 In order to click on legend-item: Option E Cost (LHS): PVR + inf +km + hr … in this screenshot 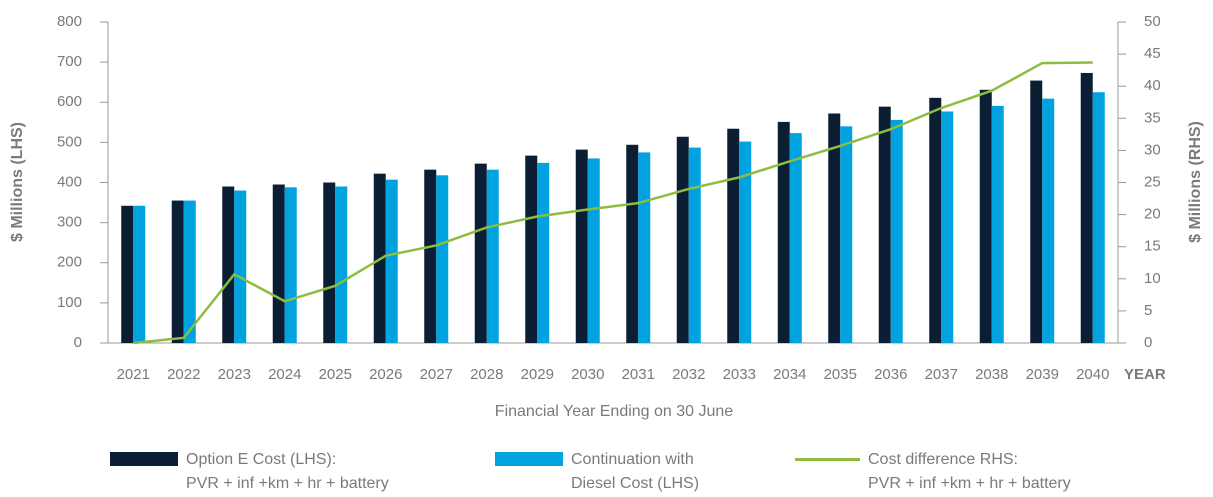, I will do `click(249, 472)`.